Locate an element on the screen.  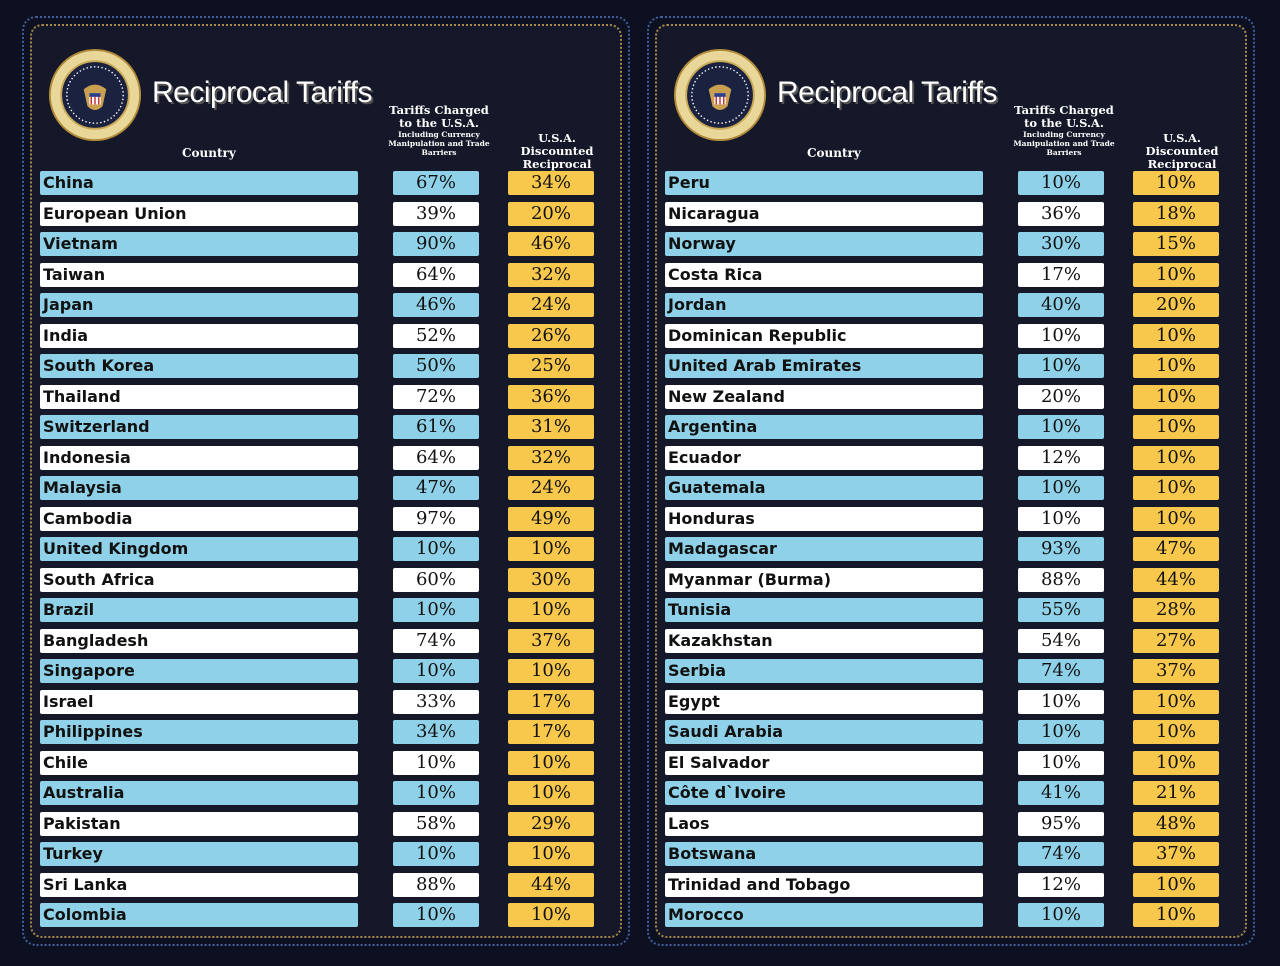
charged-tariff-cell: 90% is located at coordinates (436, 244).